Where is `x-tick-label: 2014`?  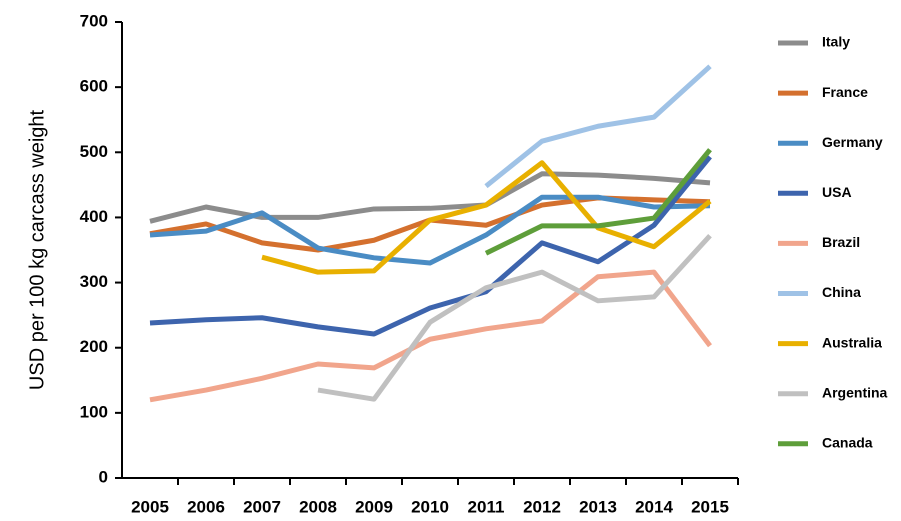 x-tick-label: 2014 is located at coordinates (654, 506).